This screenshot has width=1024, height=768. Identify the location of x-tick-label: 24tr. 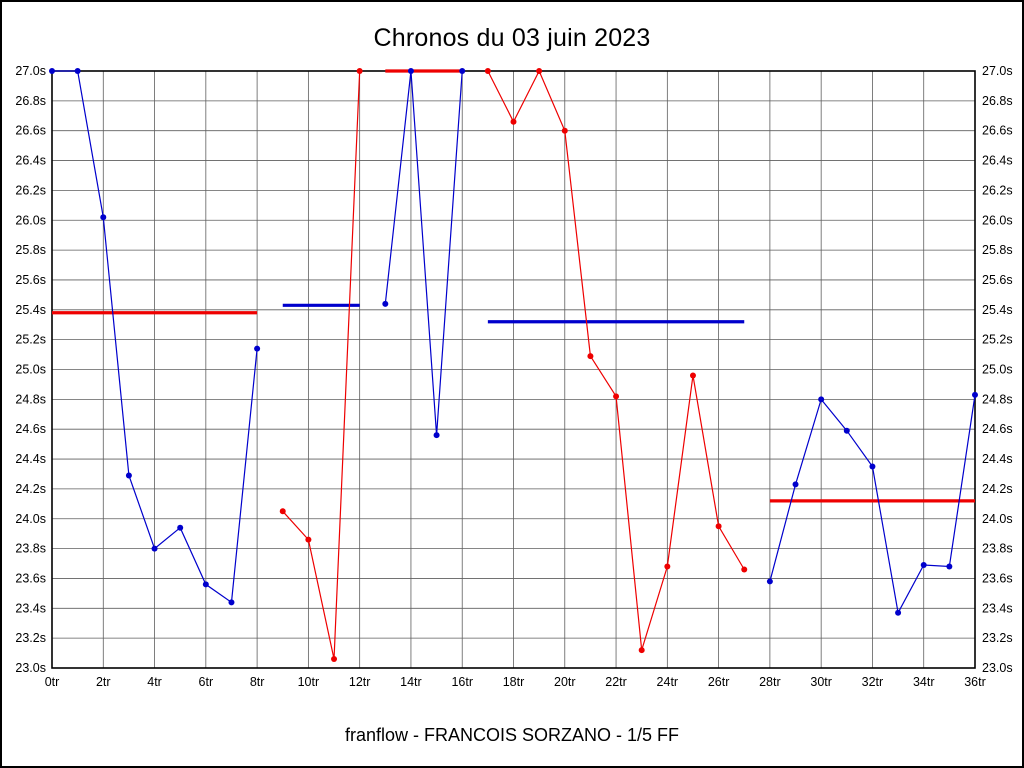
(668, 682).